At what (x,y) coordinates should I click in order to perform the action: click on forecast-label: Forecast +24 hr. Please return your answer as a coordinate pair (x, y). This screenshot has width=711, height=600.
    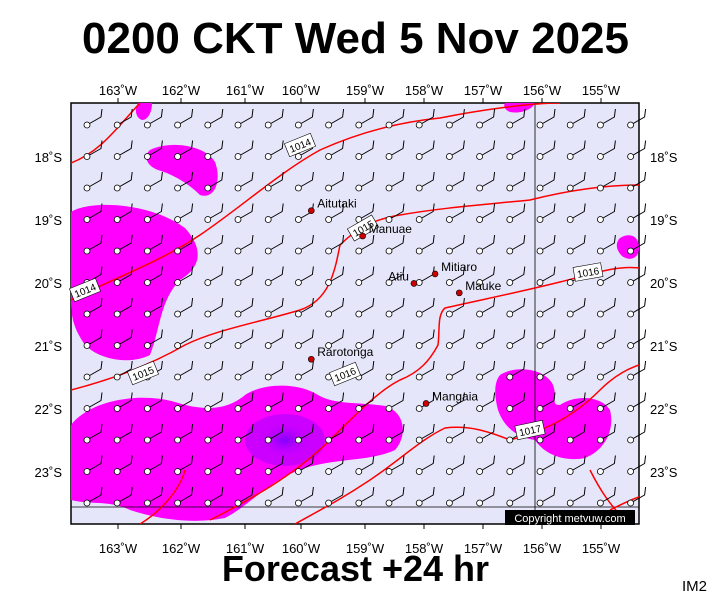
    Looking at the image, I should click on (355, 568).